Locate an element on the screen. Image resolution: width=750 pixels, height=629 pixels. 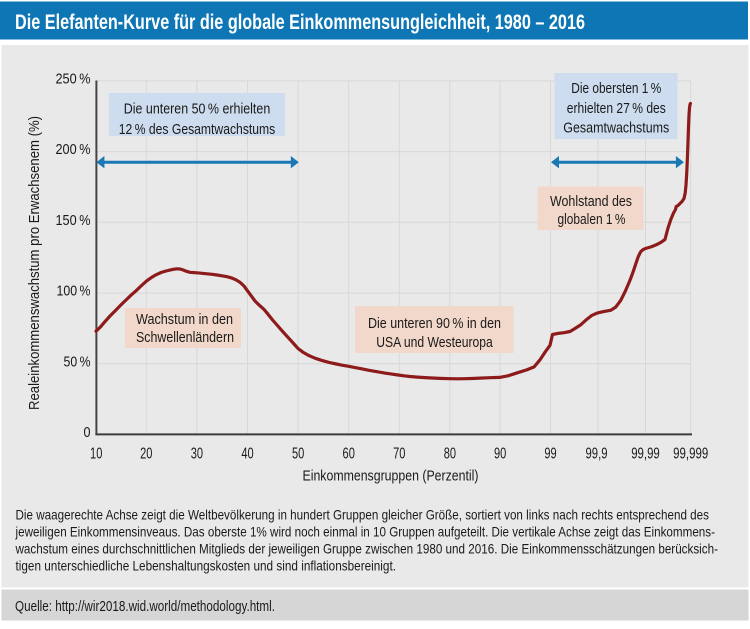
svg-text: 100 % is located at coordinates (74, 291).